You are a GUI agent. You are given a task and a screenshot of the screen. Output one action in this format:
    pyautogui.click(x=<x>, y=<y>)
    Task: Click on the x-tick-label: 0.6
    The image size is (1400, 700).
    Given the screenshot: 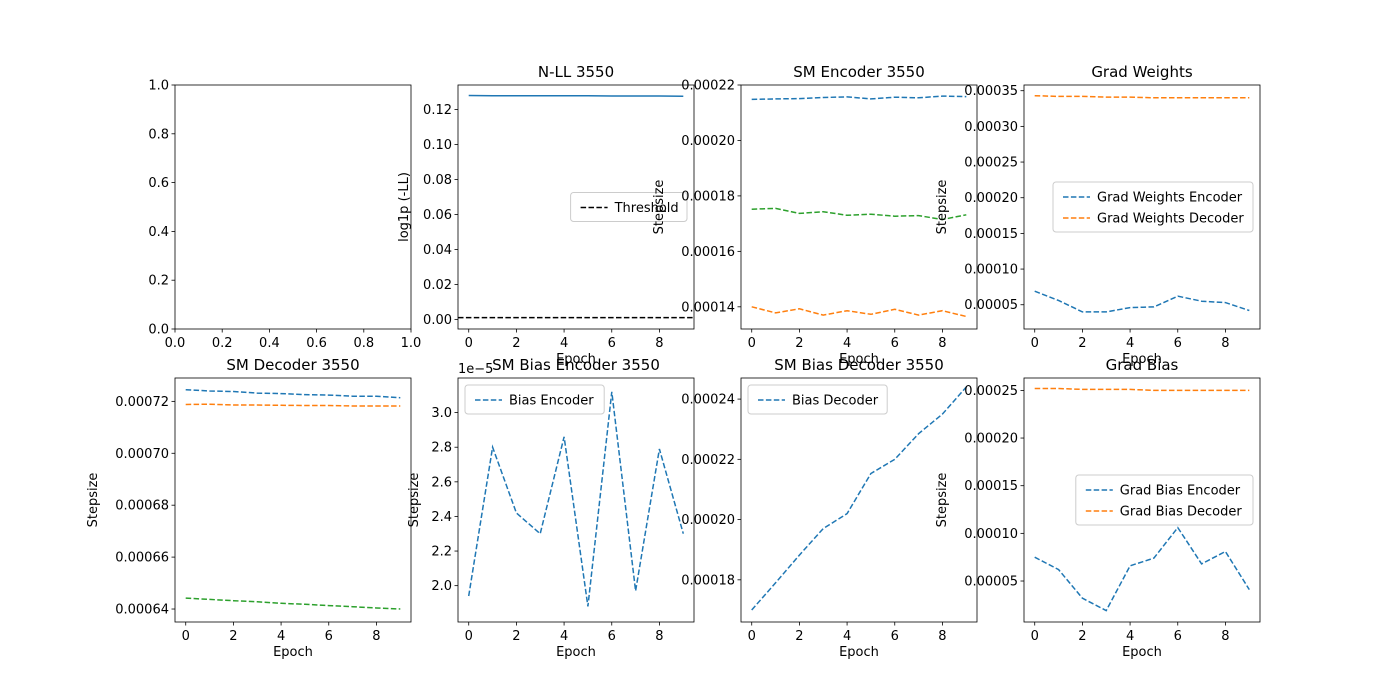 What is the action you would take?
    pyautogui.click(x=316, y=343)
    